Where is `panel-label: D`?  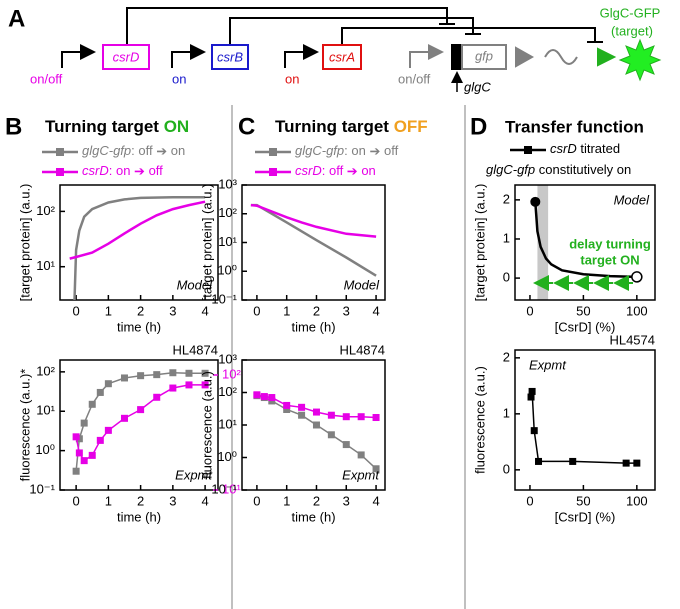 panel-label: D is located at coordinates (478, 126).